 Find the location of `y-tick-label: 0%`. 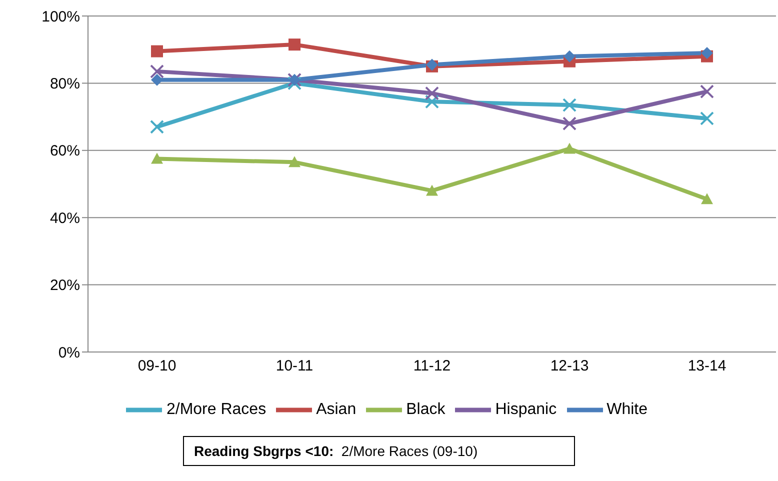

y-tick-label: 0% is located at coordinates (69, 353).